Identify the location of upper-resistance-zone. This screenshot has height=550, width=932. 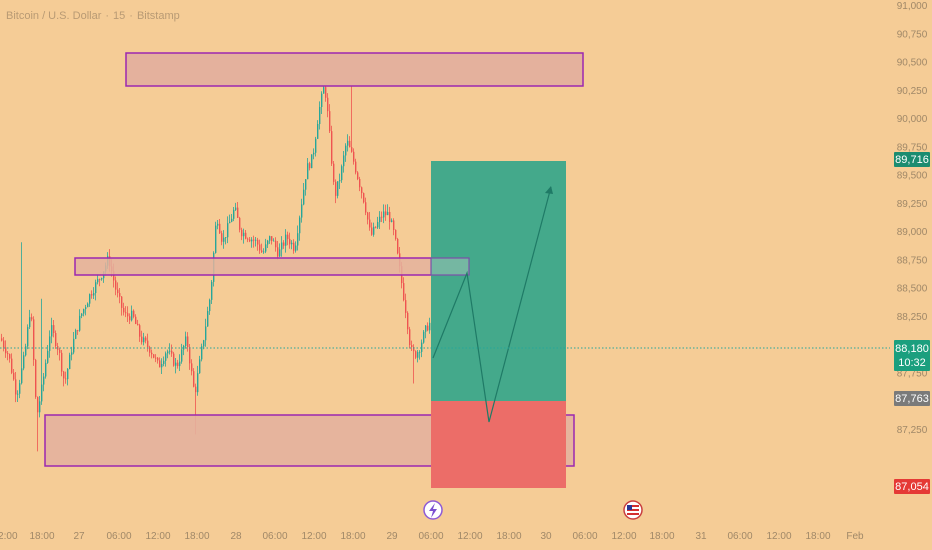
(354, 69).